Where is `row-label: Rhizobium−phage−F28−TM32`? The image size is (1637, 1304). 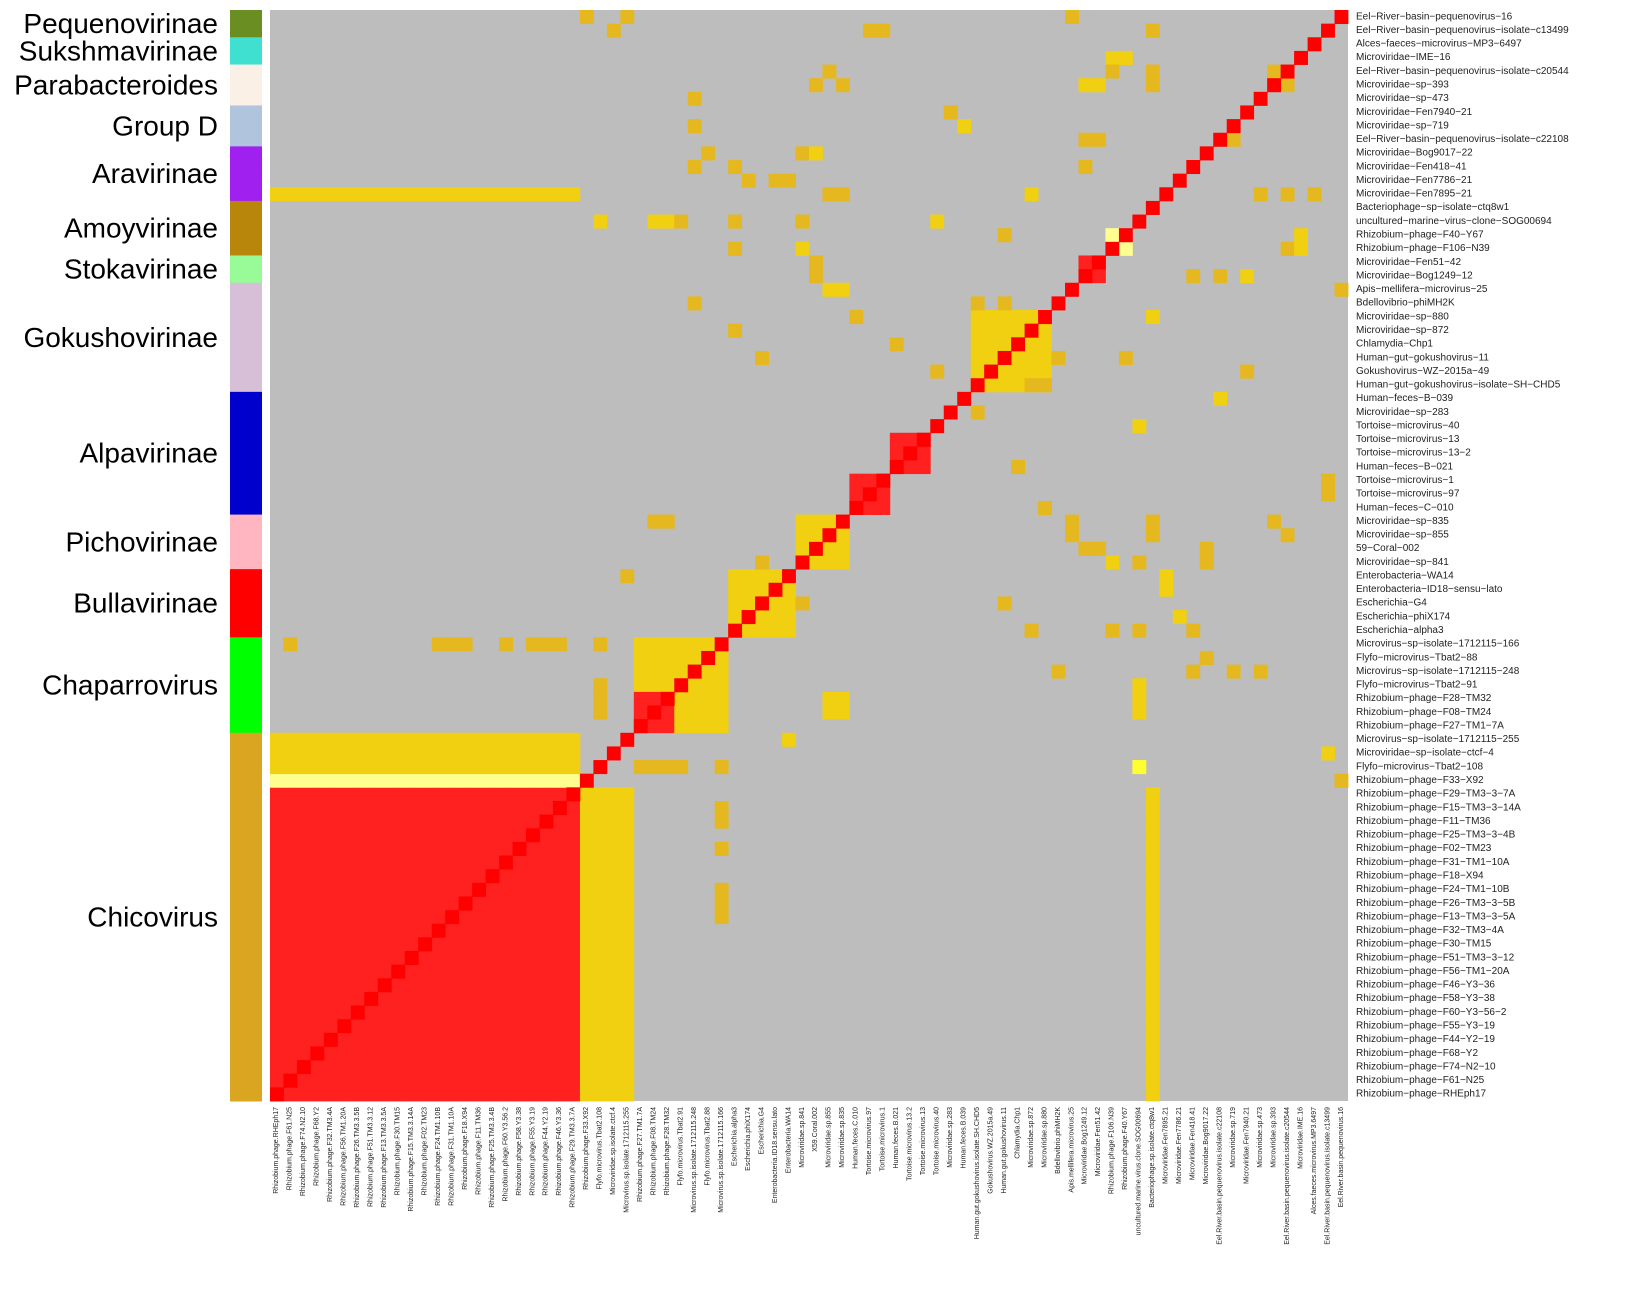 row-label: Rhizobium−phage−F28−TM32 is located at coordinates (1424, 698).